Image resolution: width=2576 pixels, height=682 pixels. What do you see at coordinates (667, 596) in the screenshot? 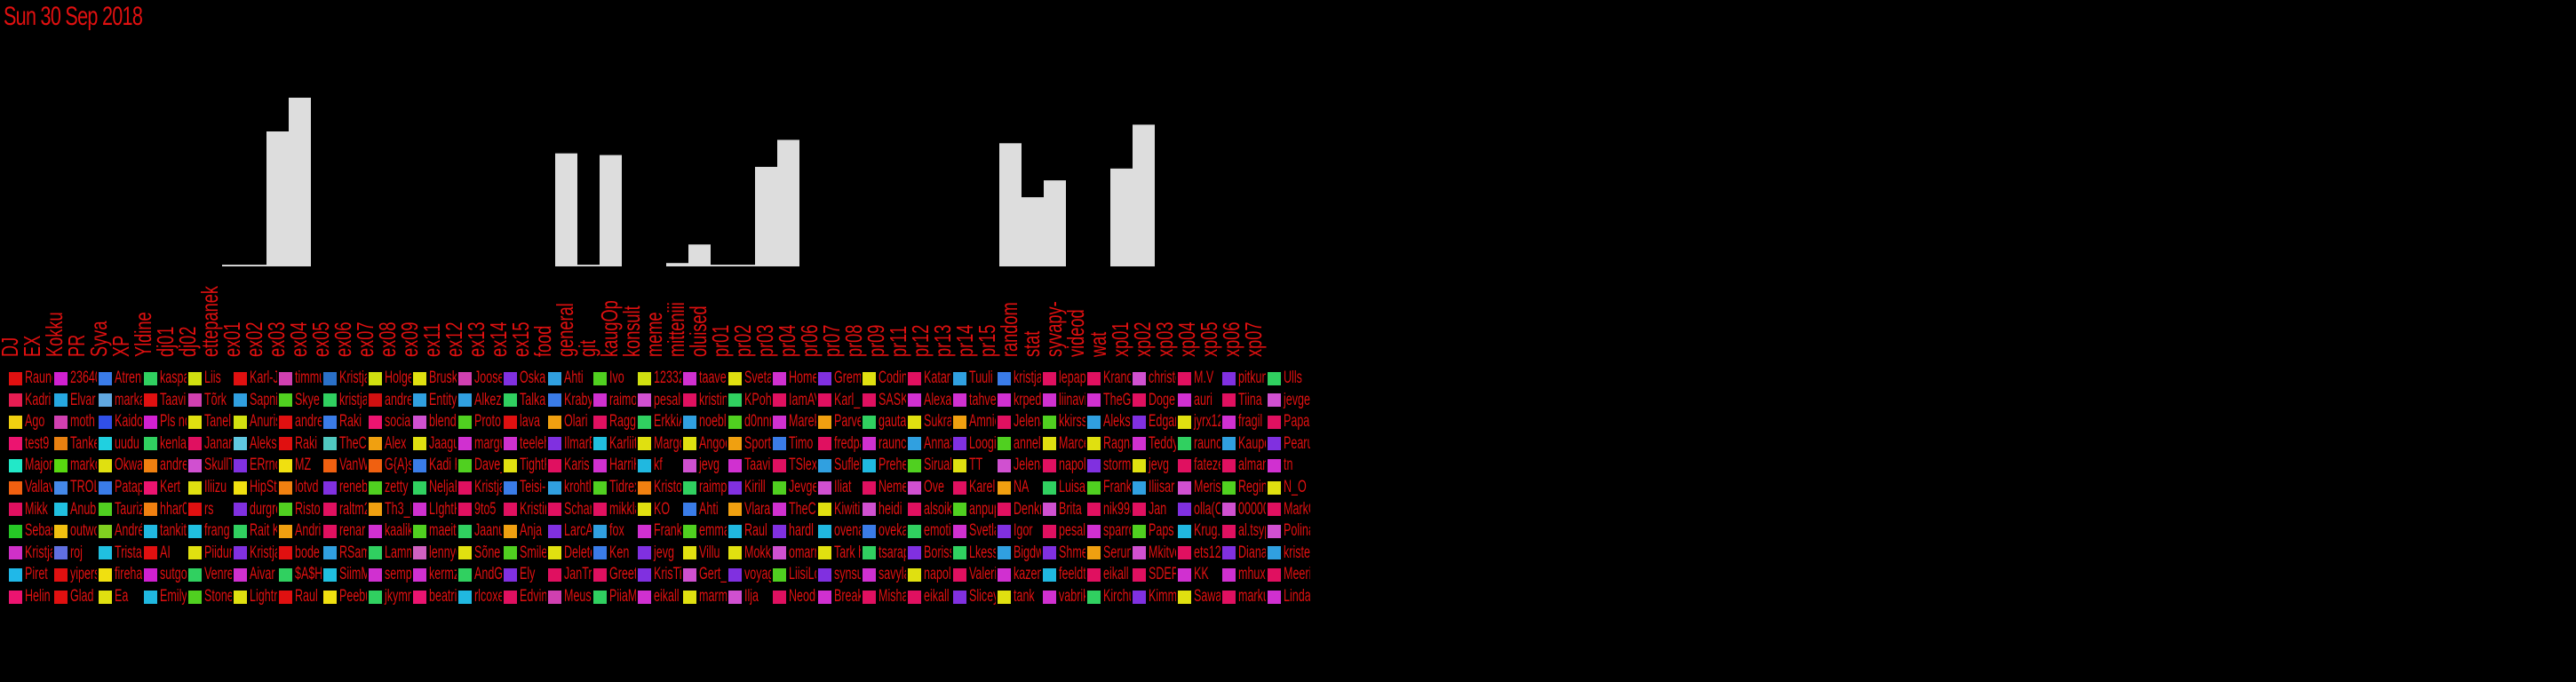
I see `legend-label: eikall` at bounding box center [667, 596].